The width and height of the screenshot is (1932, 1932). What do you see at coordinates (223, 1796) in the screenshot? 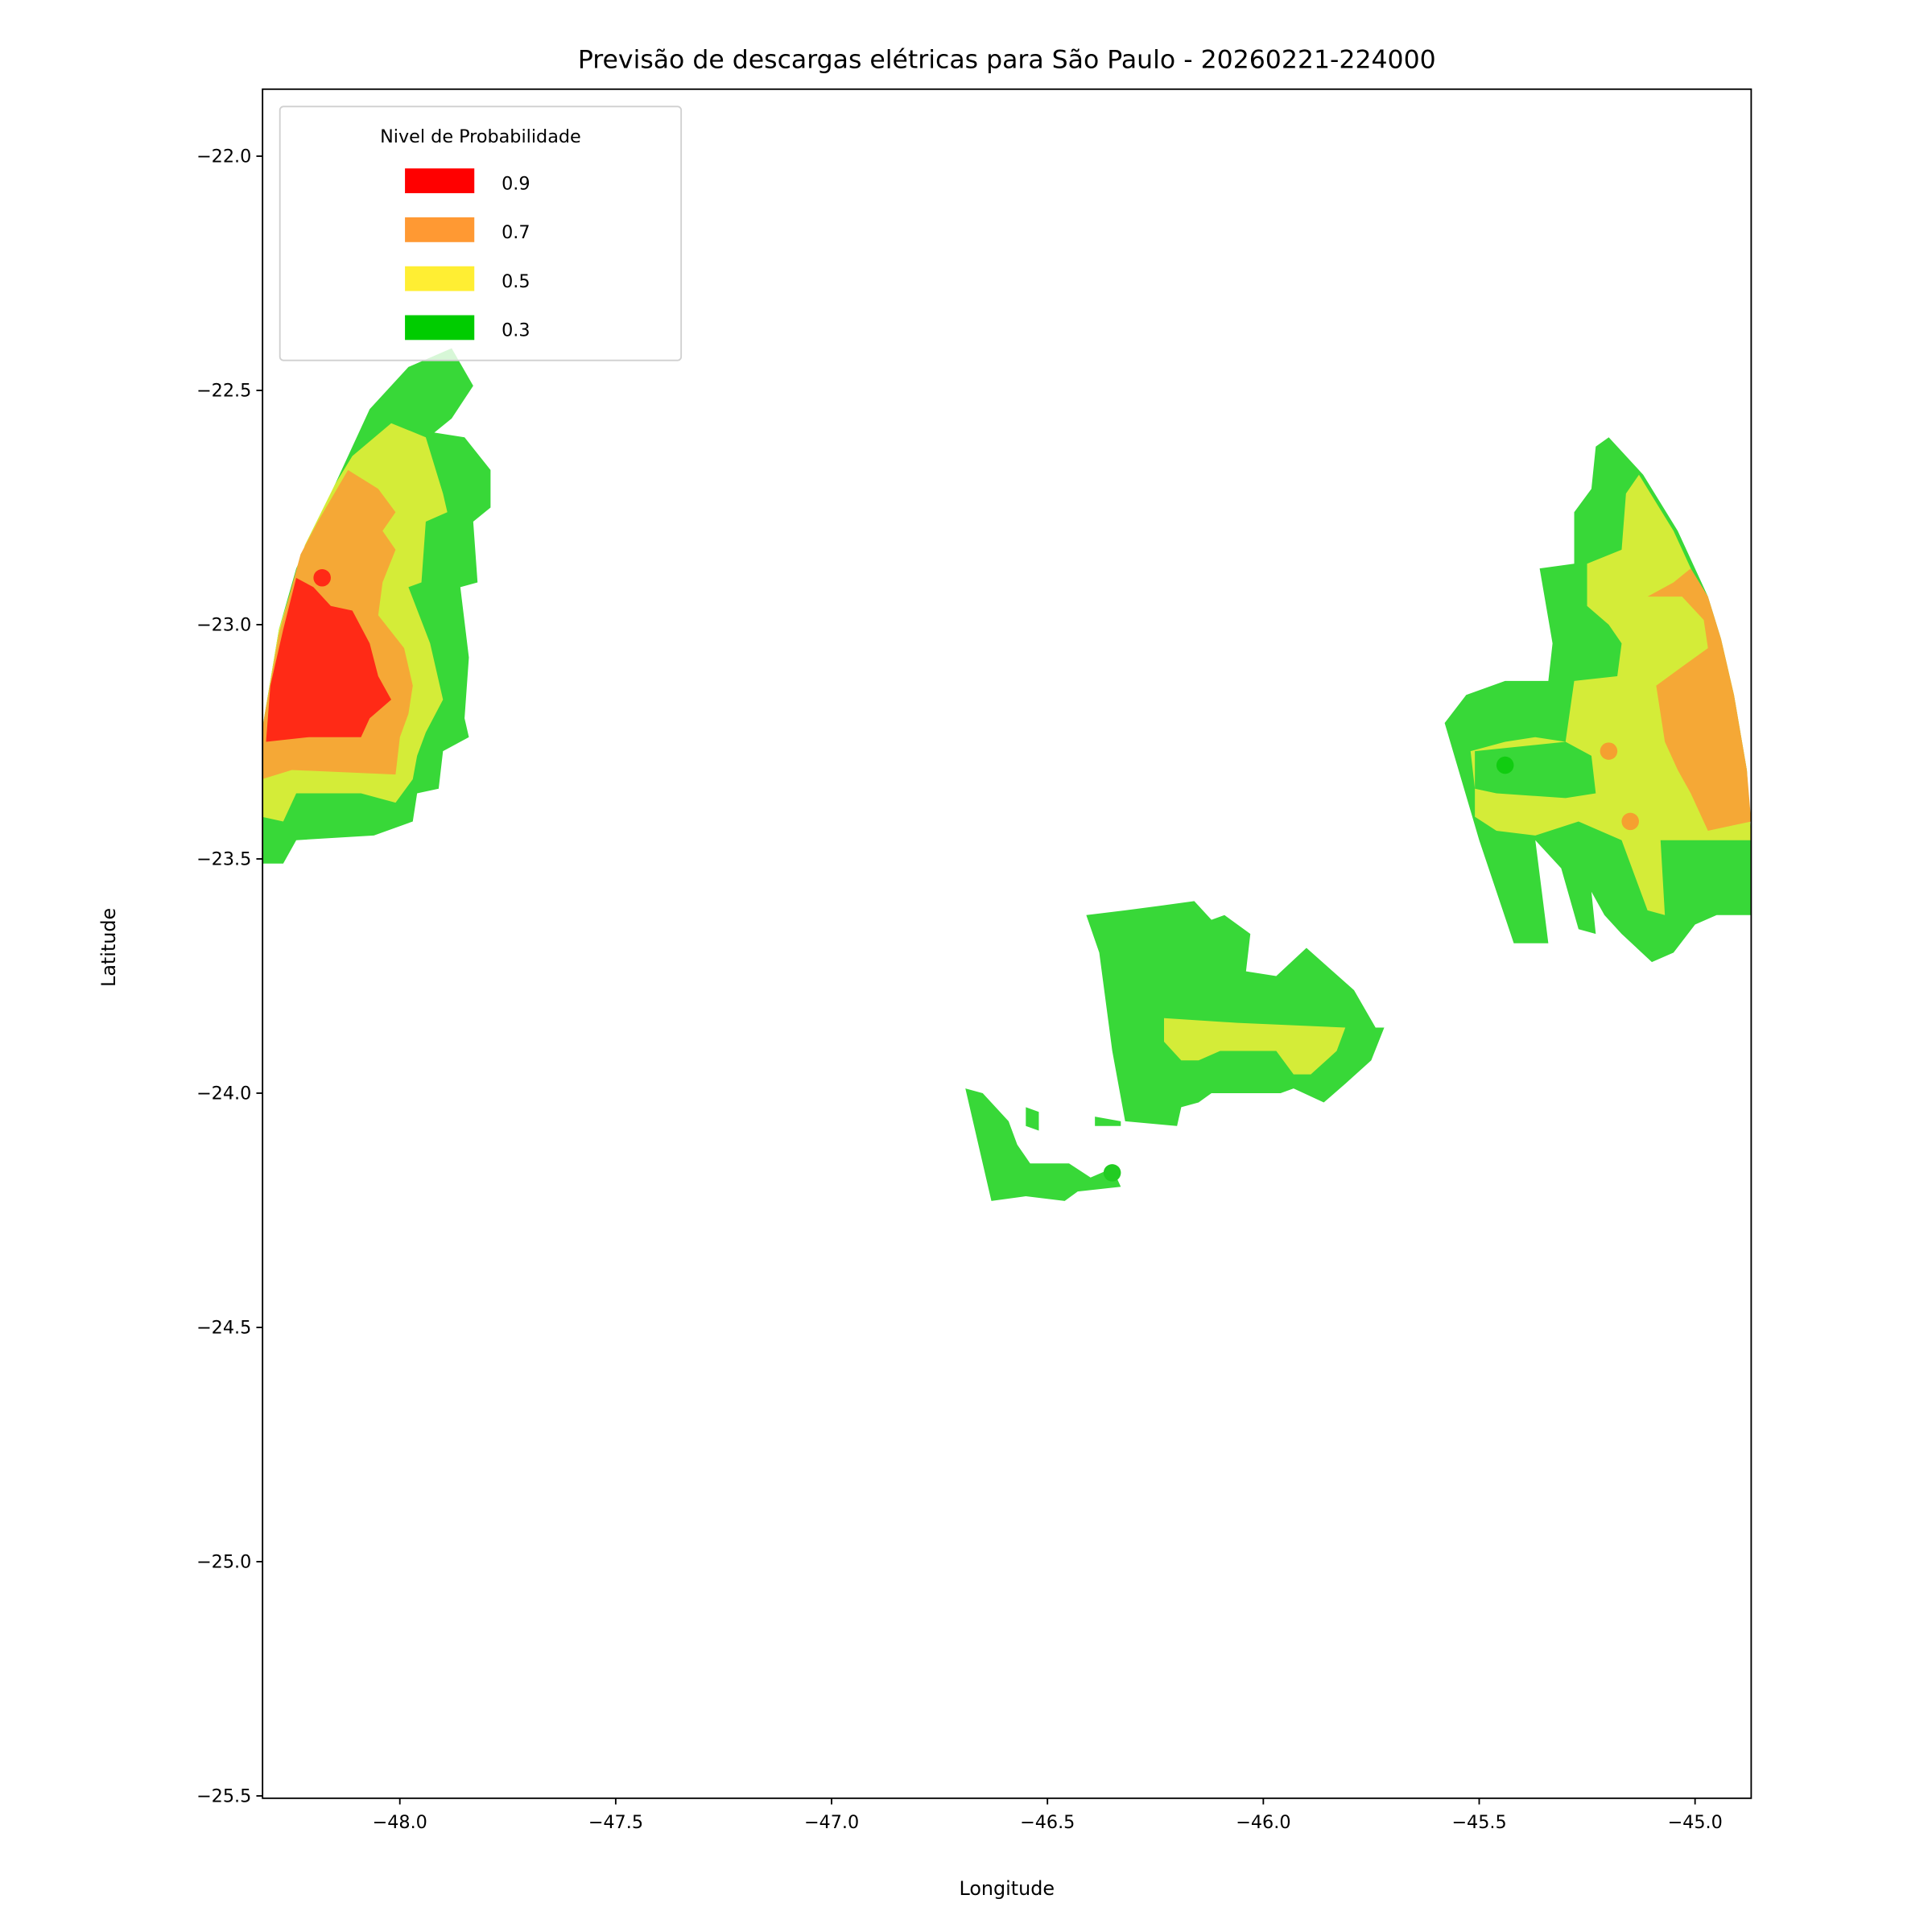
I see `y-tick-label: −25.5` at bounding box center [223, 1796].